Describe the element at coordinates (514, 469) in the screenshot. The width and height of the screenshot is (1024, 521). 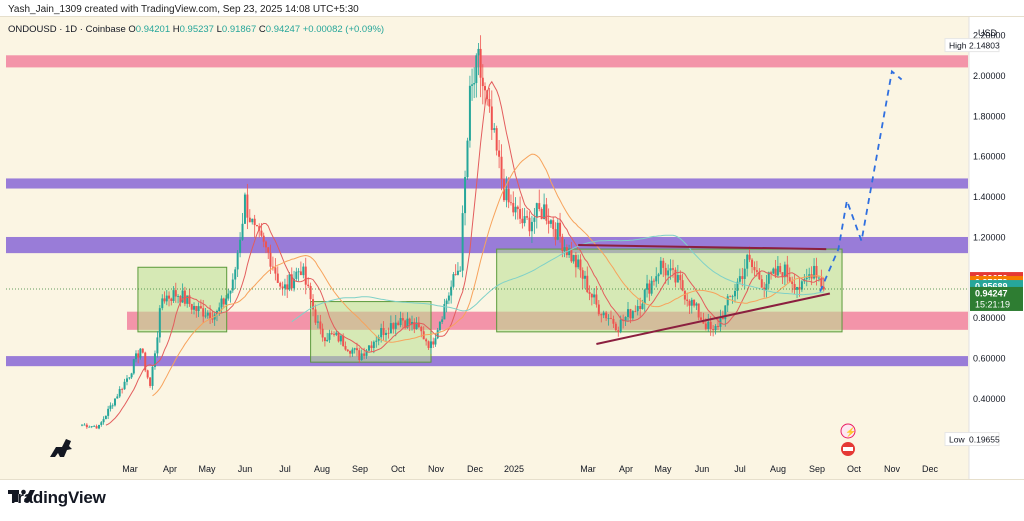
I see `time-axis-tick: 2025` at that location.